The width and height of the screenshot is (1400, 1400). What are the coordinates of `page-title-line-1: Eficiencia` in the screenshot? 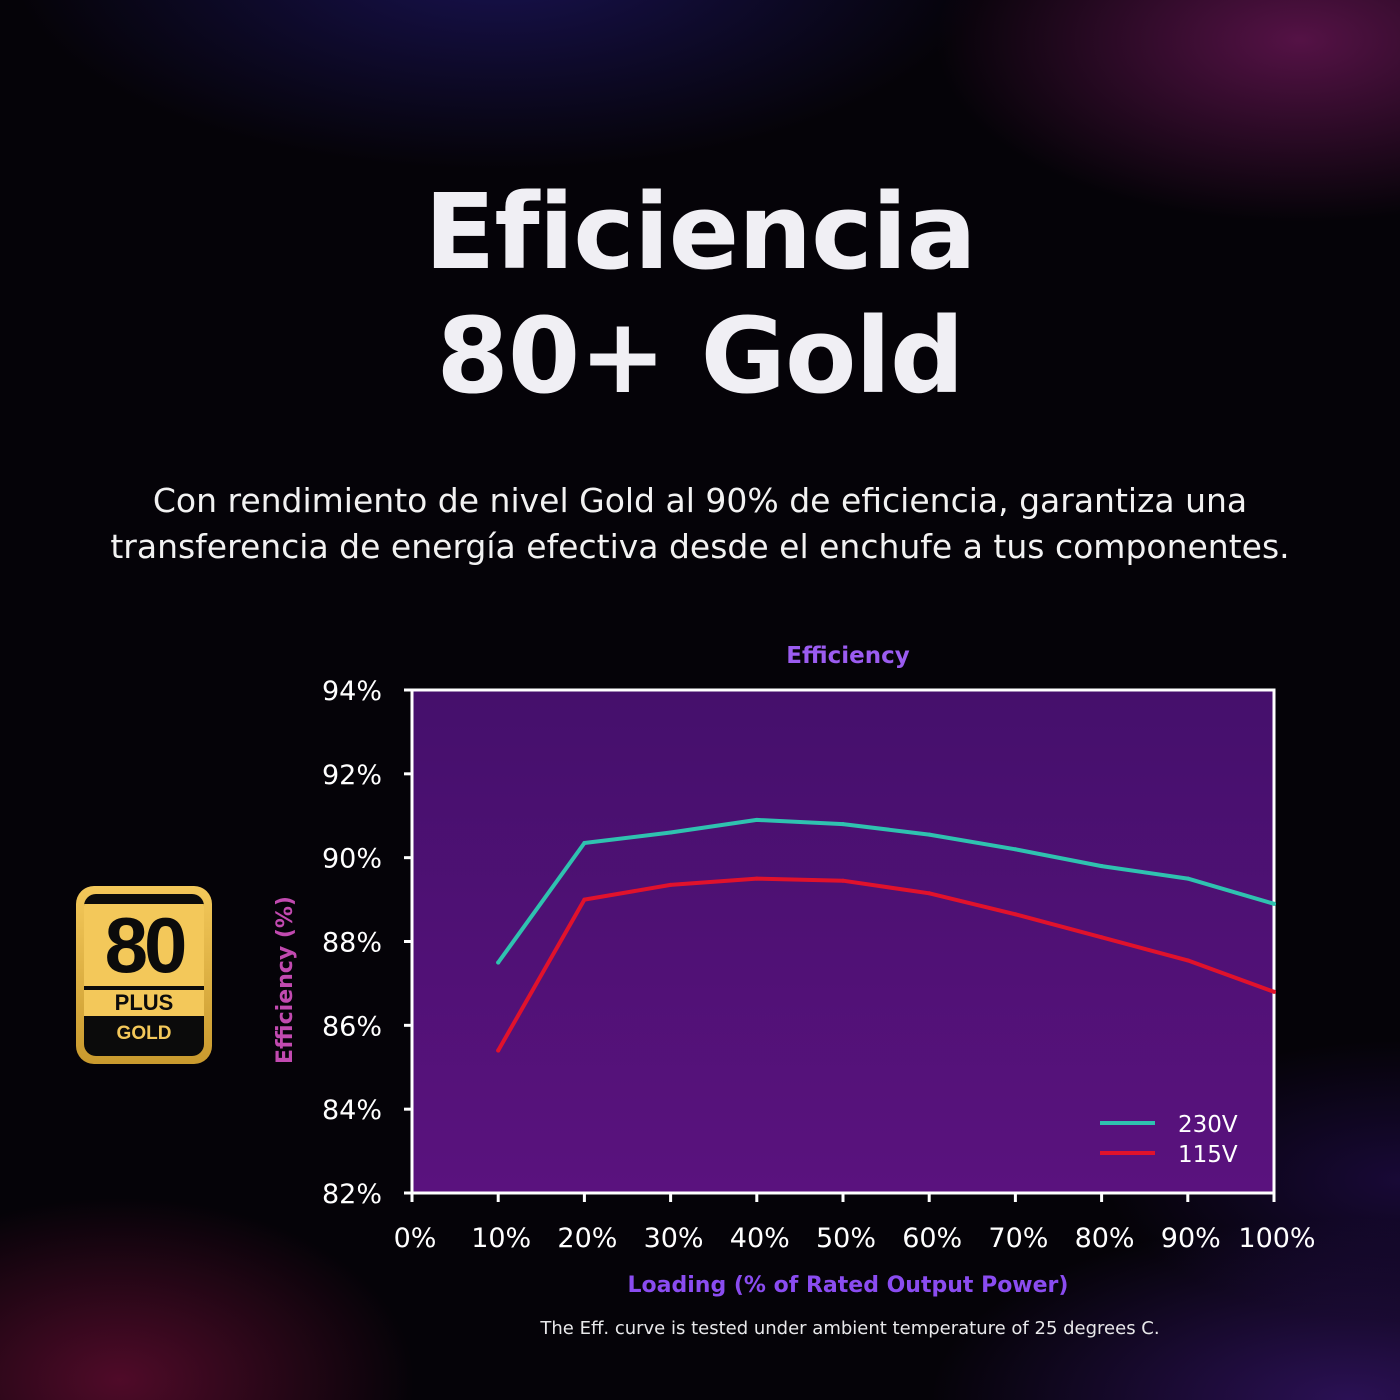 It's located at (700, 232).